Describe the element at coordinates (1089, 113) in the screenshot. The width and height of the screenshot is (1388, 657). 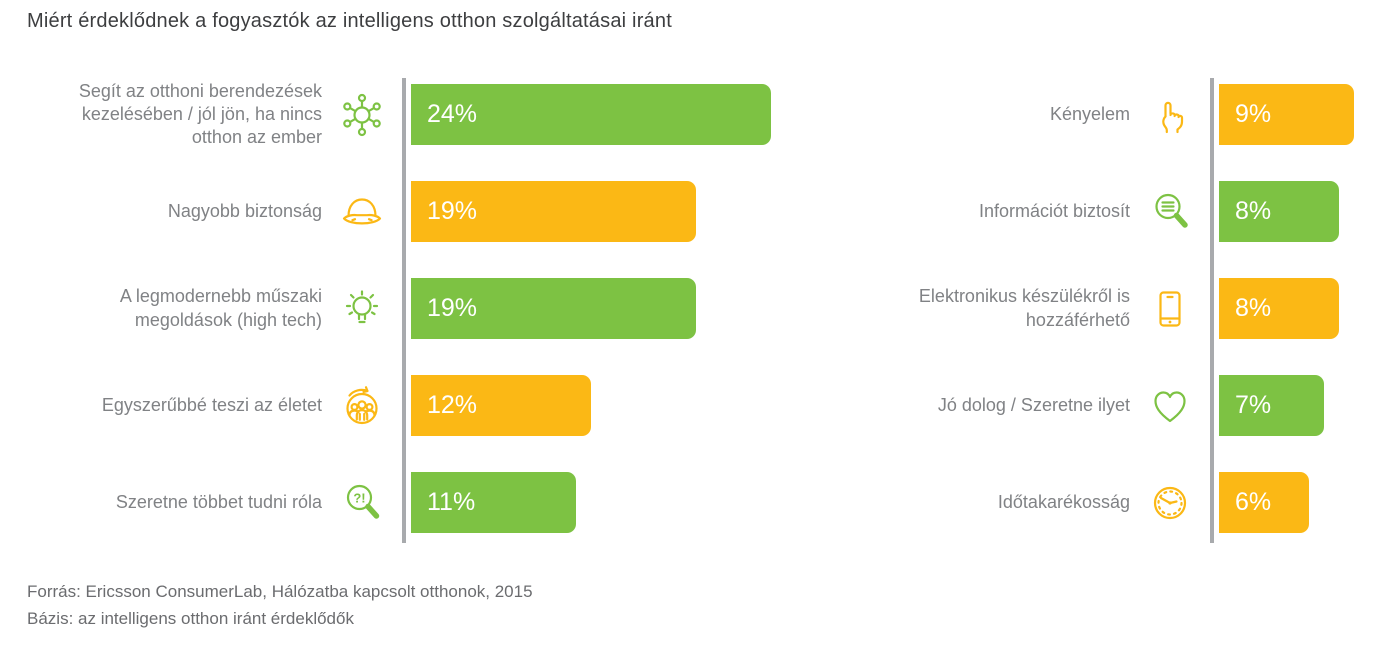
I see `category-label: Kényelem` at that location.